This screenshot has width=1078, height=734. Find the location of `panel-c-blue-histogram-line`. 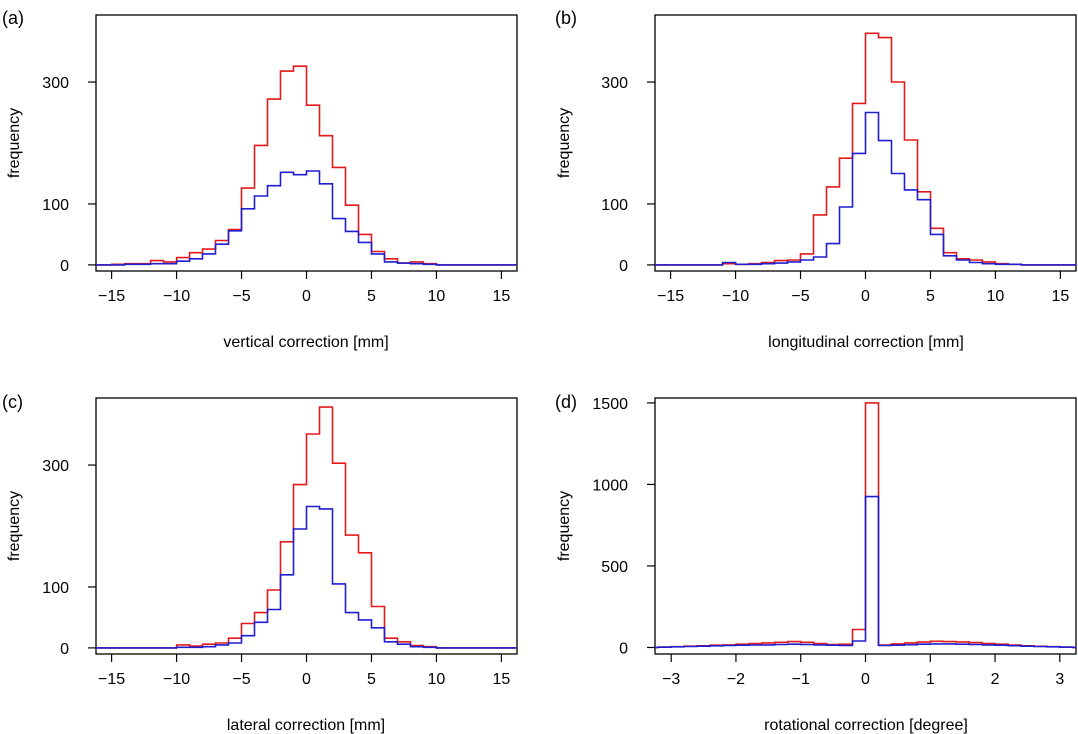

panel-c-blue-histogram-line is located at coordinates (306, 577).